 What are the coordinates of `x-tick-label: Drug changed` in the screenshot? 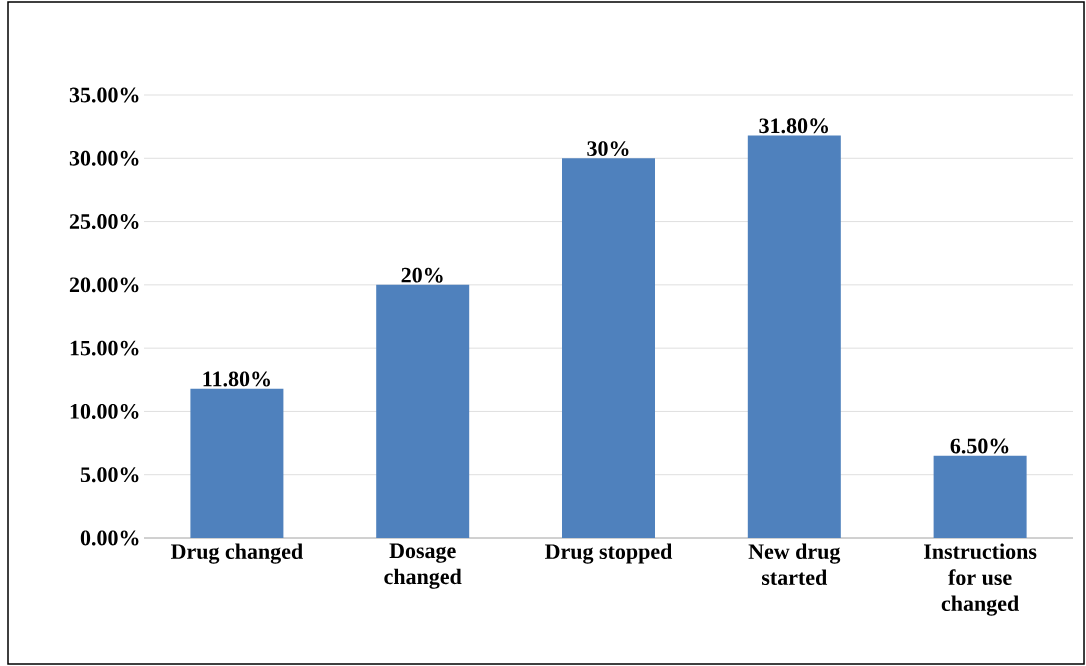 It's located at (236, 553).